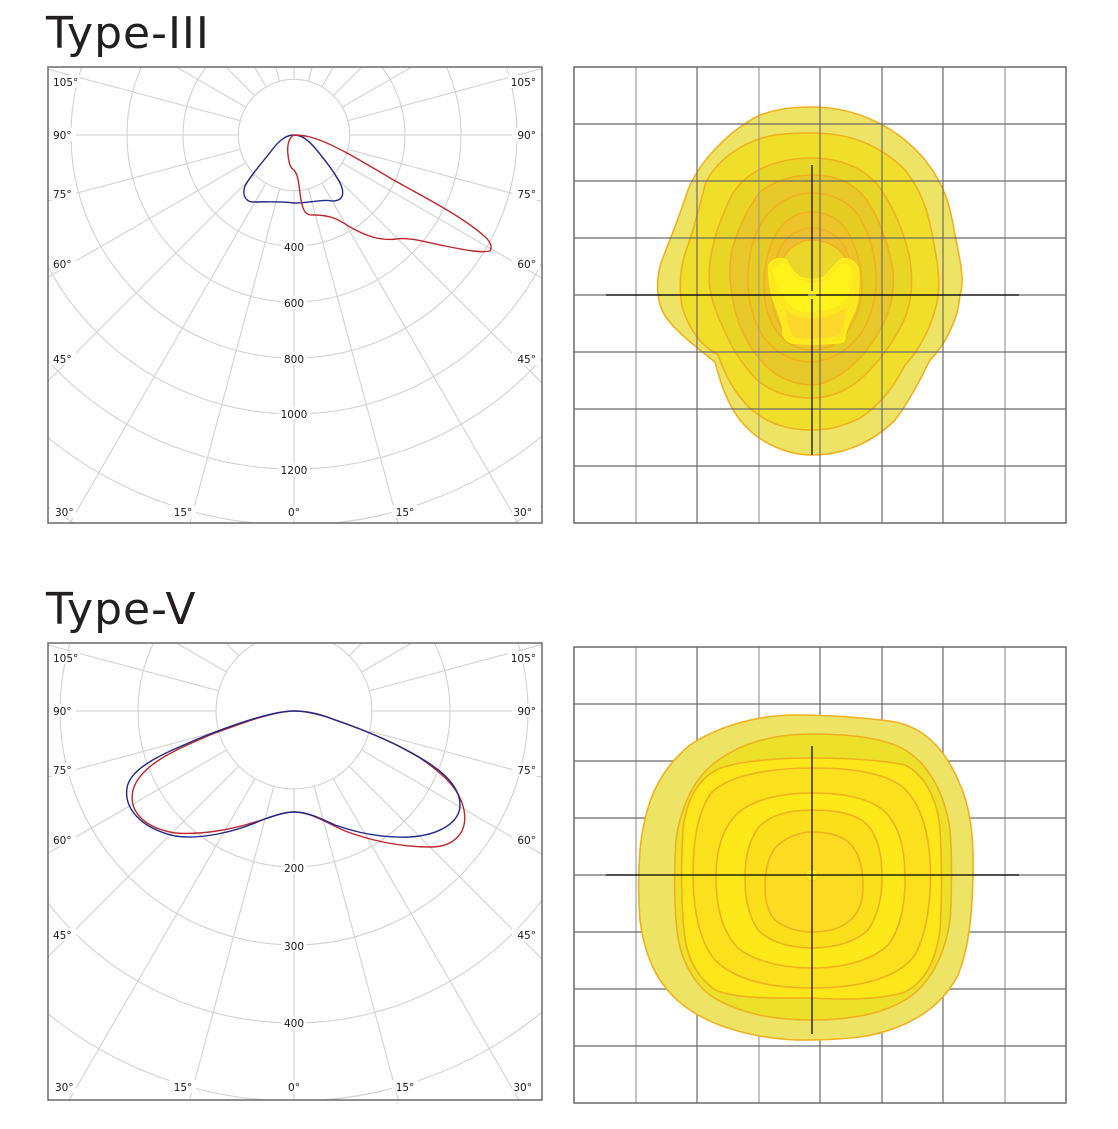 This screenshot has height=1129, width=1118. What do you see at coordinates (121, 609) in the screenshot?
I see `section-title-type-v: Type-V` at bounding box center [121, 609].